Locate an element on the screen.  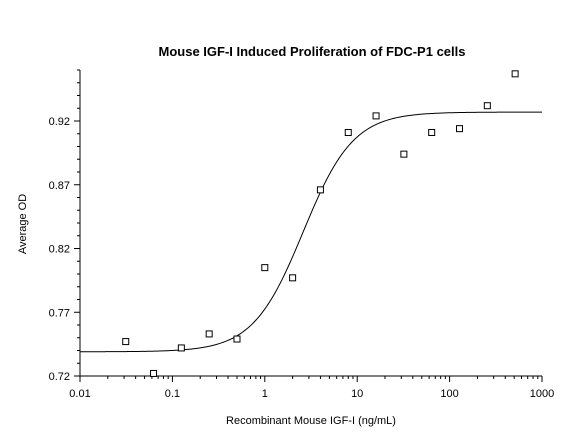
x-tick-label: 100 is located at coordinates (449, 394).